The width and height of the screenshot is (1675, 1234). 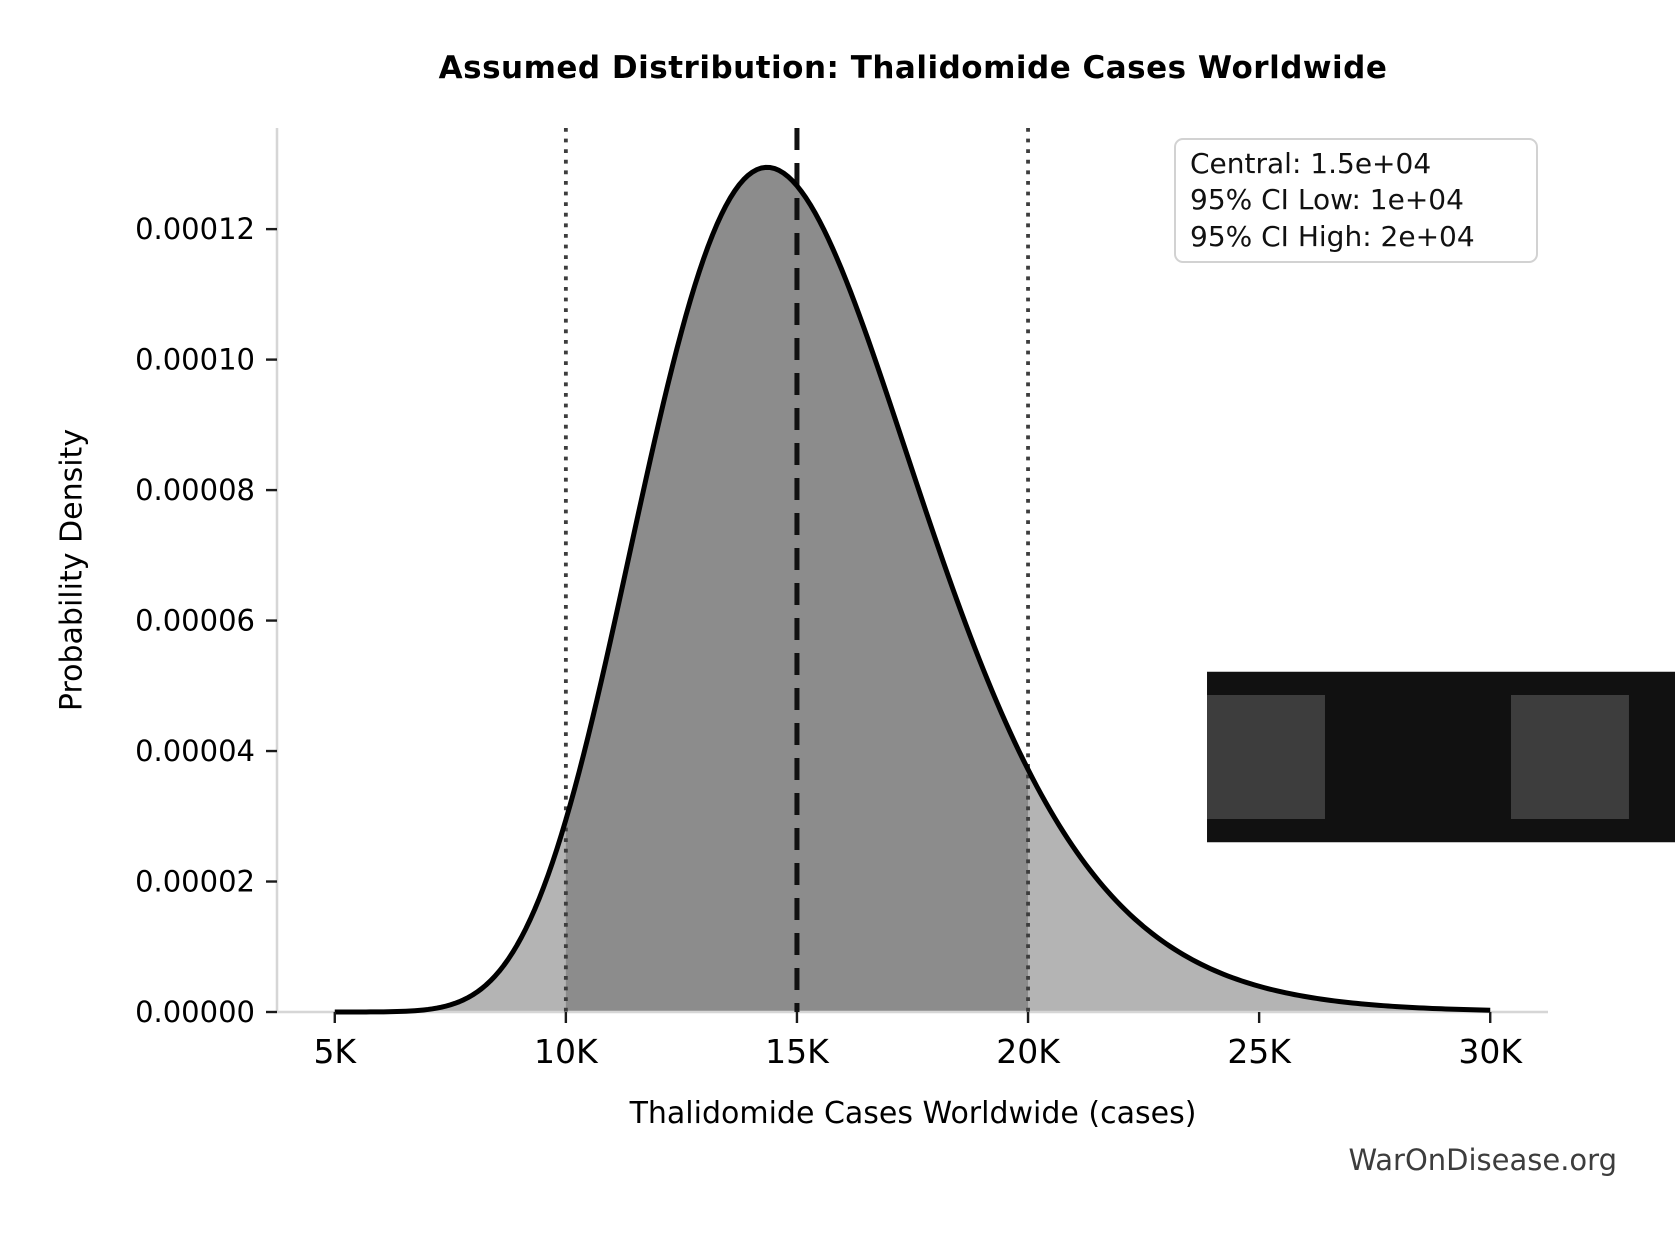 What do you see at coordinates (797, 1051) in the screenshot?
I see `x-tick-label: 15K` at bounding box center [797, 1051].